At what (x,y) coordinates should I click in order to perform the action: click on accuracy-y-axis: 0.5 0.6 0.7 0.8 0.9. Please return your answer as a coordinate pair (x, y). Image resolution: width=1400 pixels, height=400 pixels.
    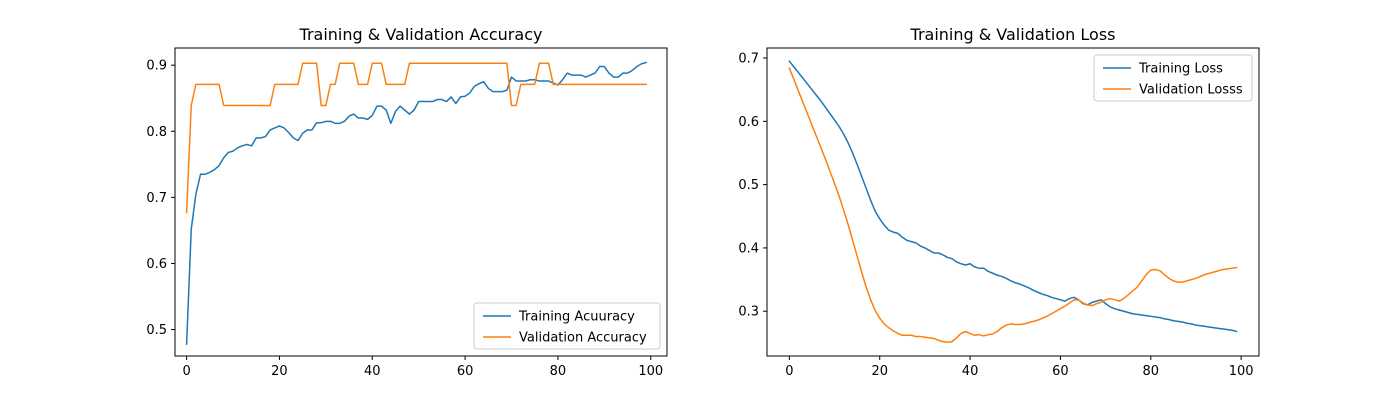
    Looking at the image, I should click on (160, 198).